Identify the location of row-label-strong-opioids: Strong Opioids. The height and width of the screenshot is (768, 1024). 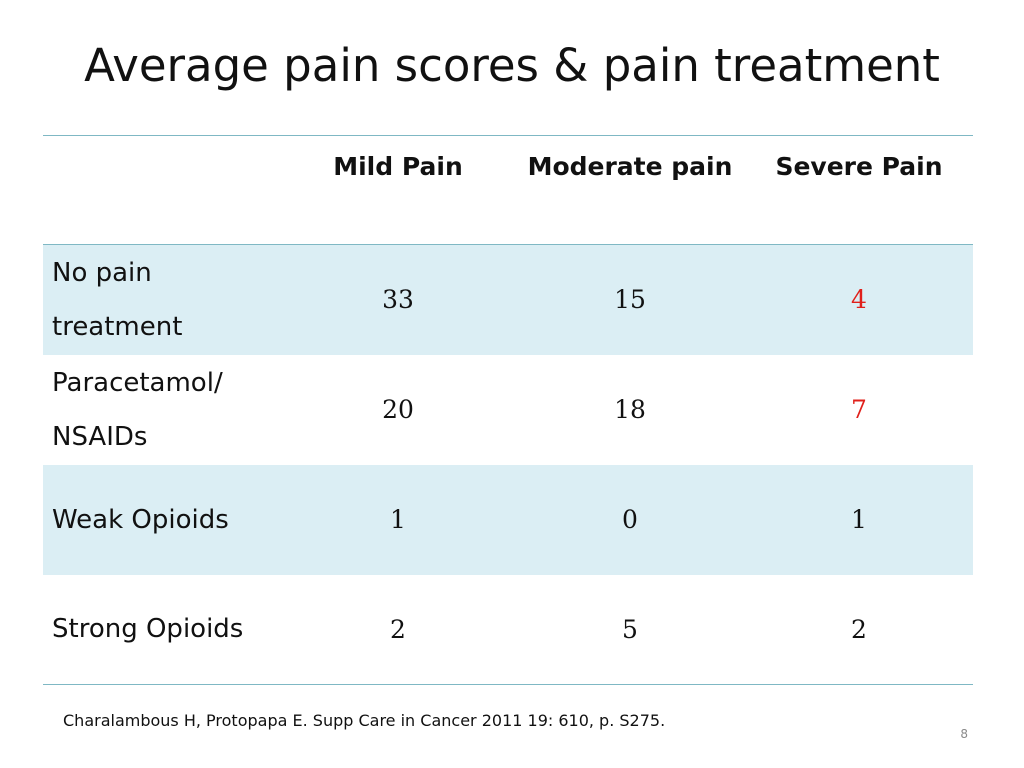
(148, 629).